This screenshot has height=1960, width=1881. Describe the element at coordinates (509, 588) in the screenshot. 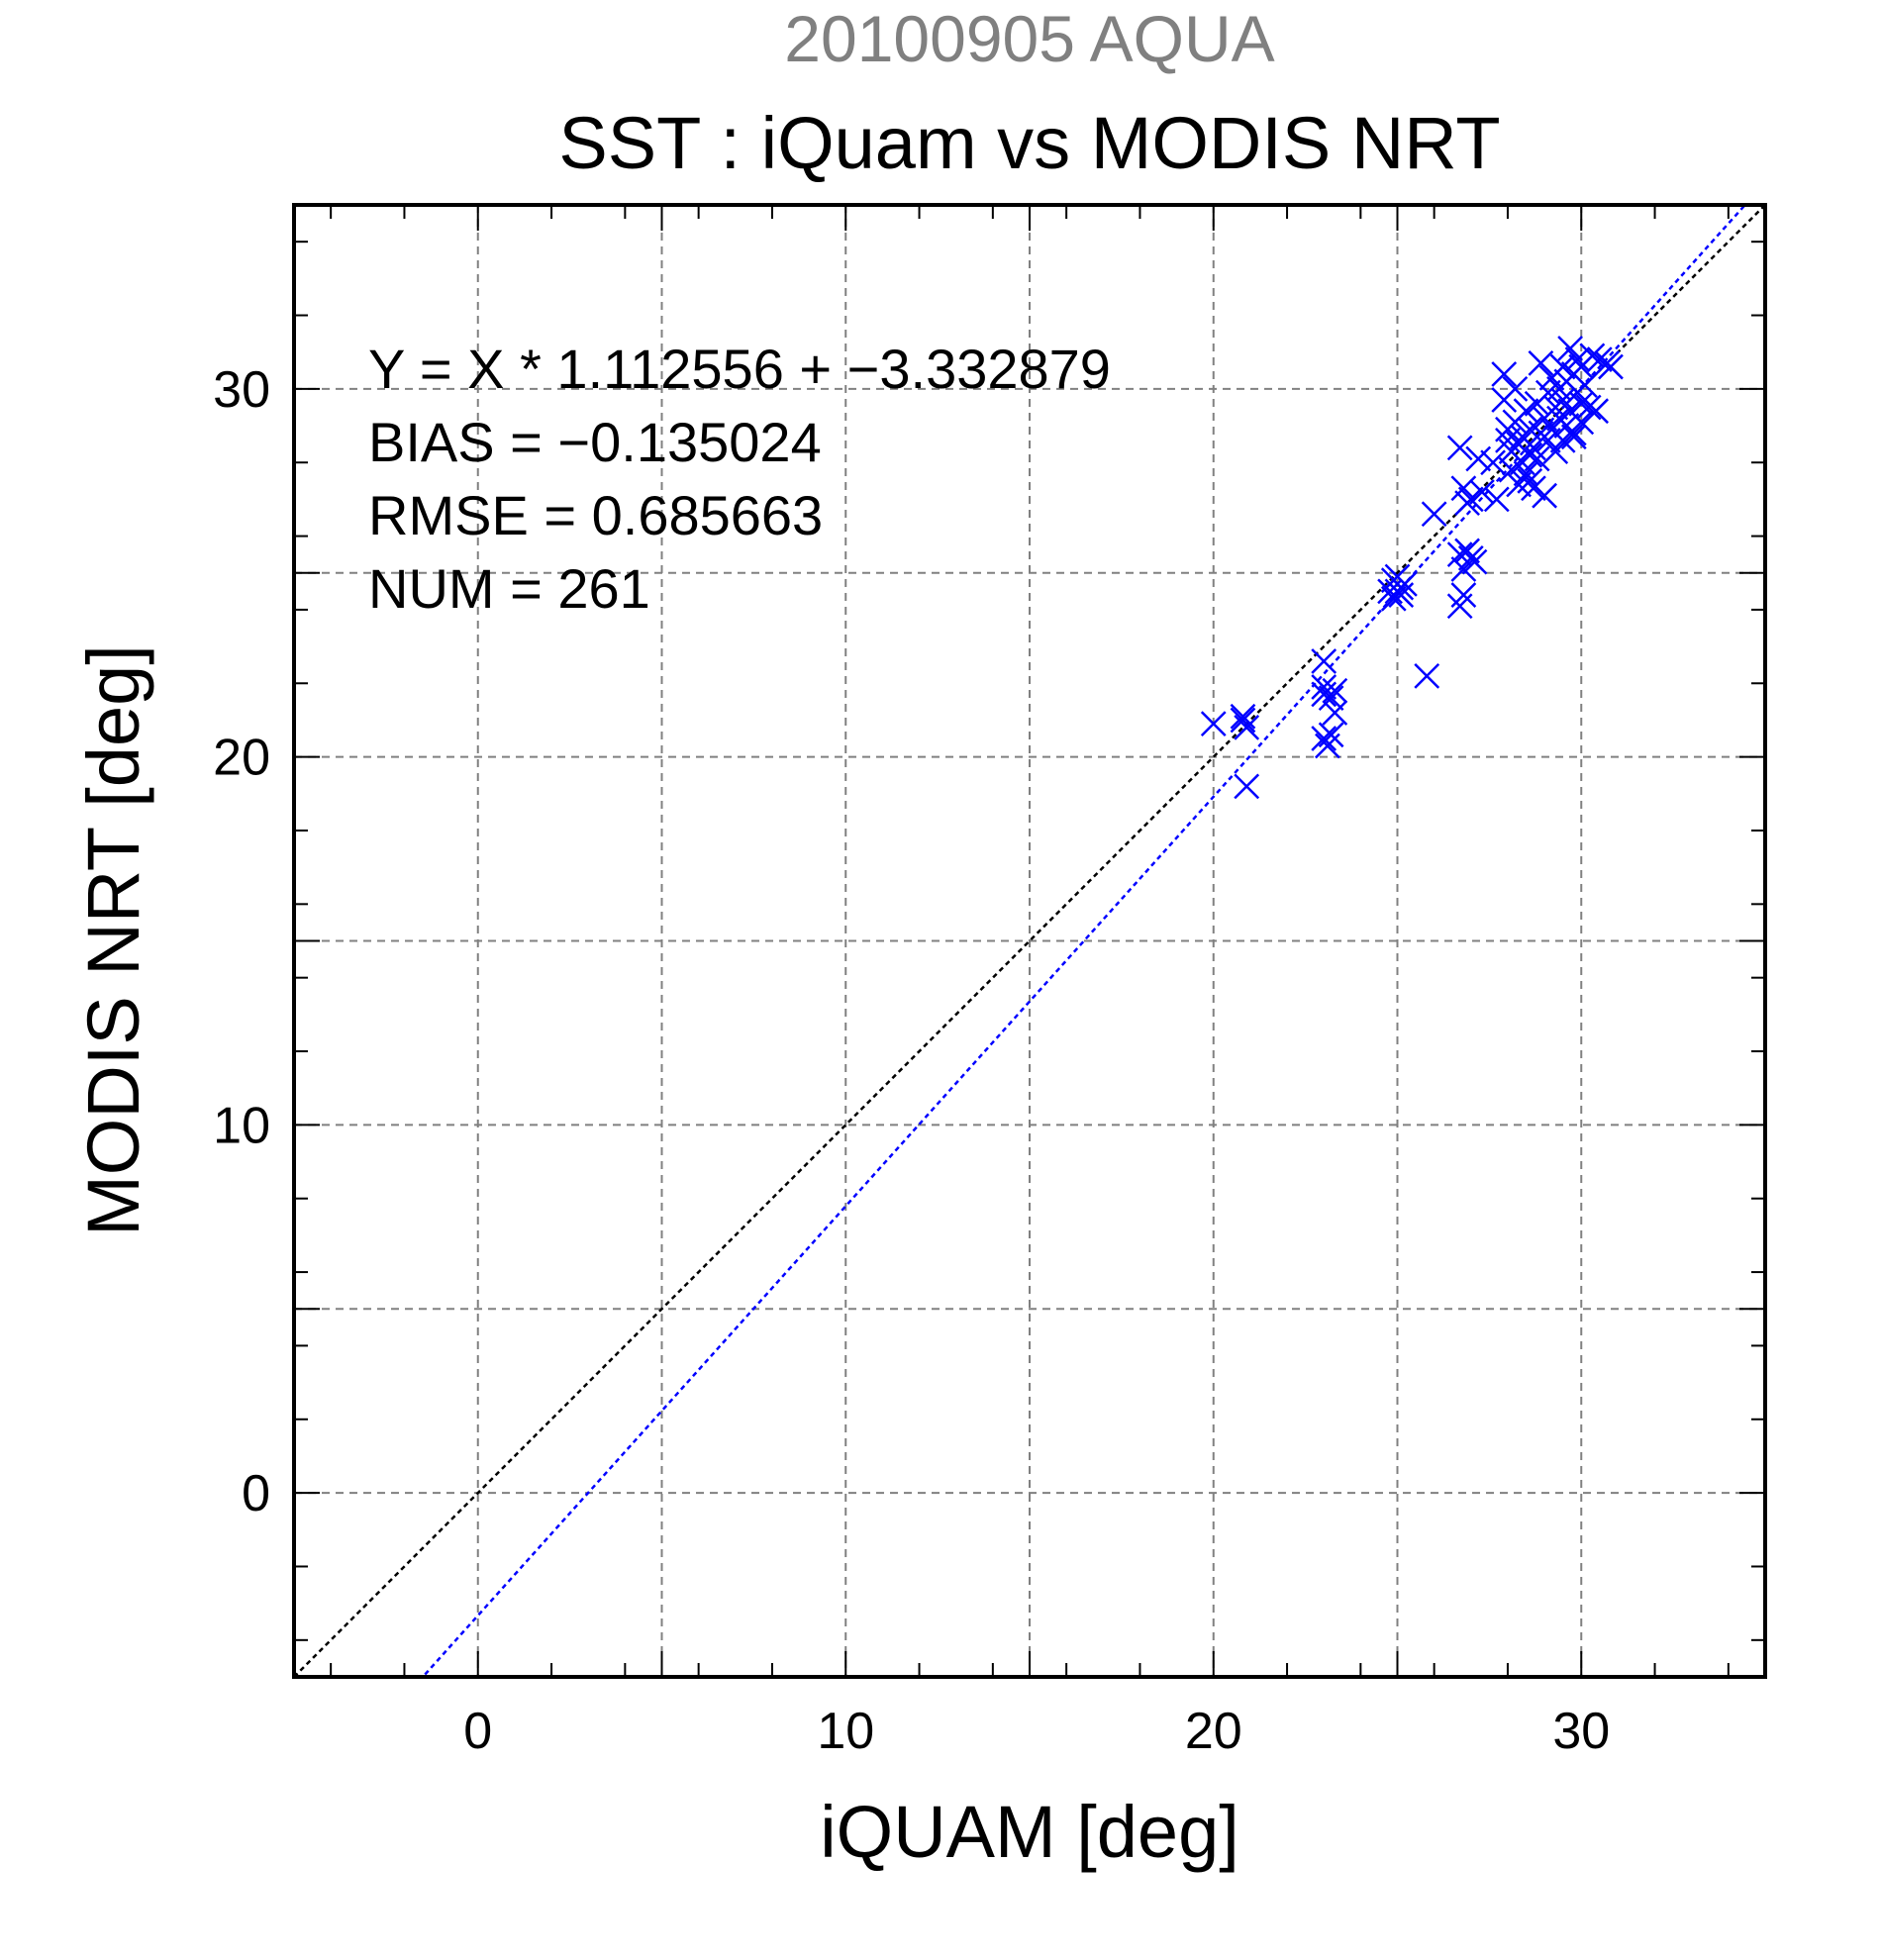

I see `num-value: NUM = 261` at that location.